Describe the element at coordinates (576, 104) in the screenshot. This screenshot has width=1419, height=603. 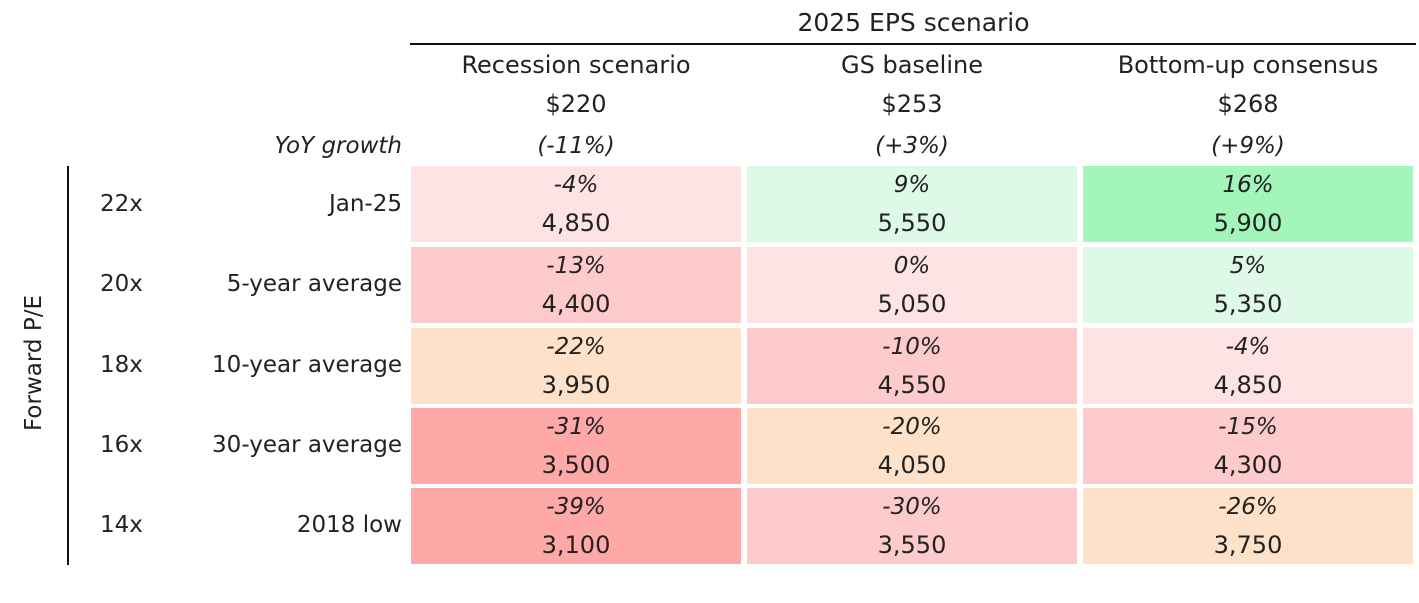
I see `eps-recession: $220` at that location.